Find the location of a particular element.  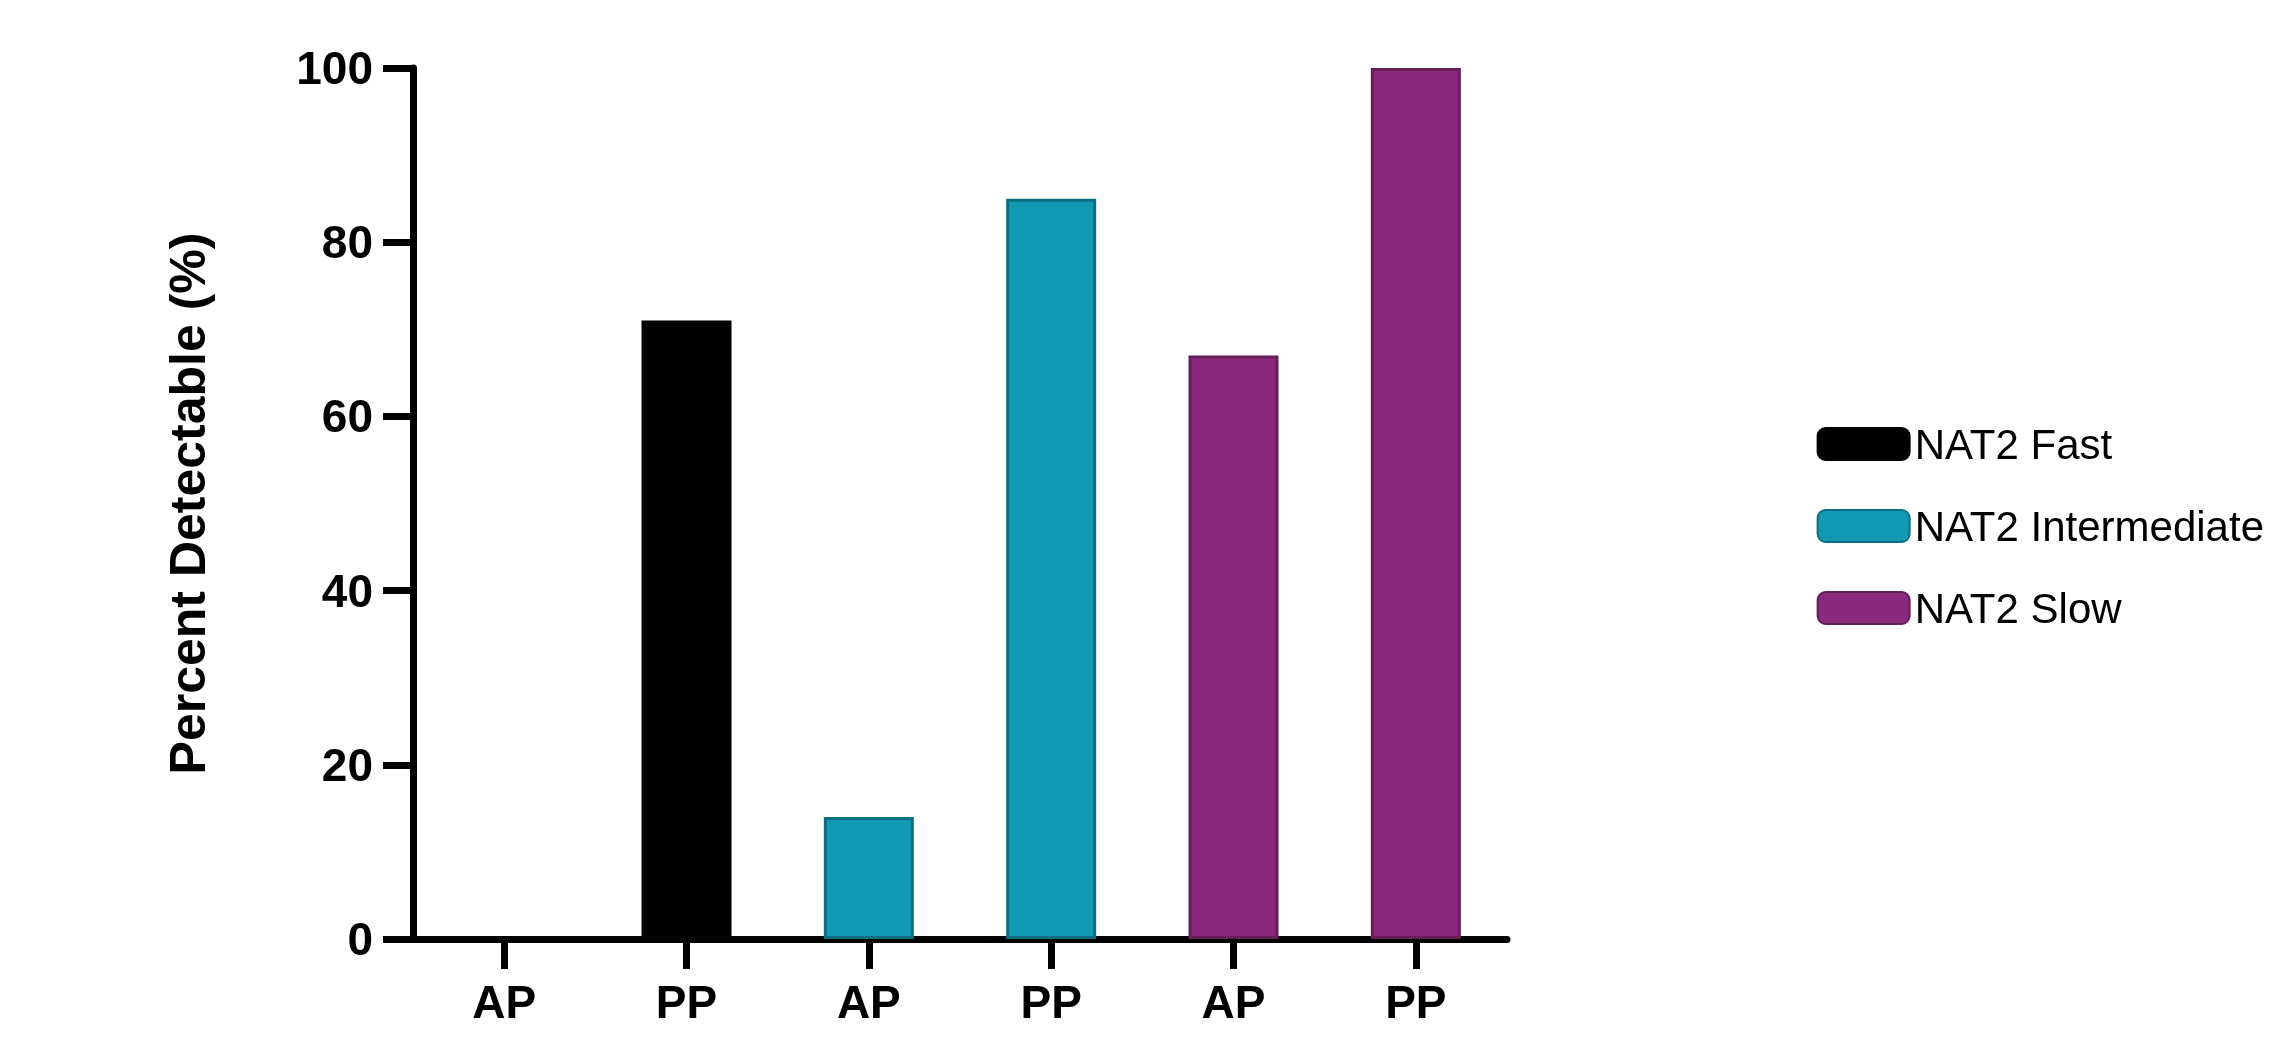

y-axis-title: Percent Detectable (%) is located at coordinates (188, 503).